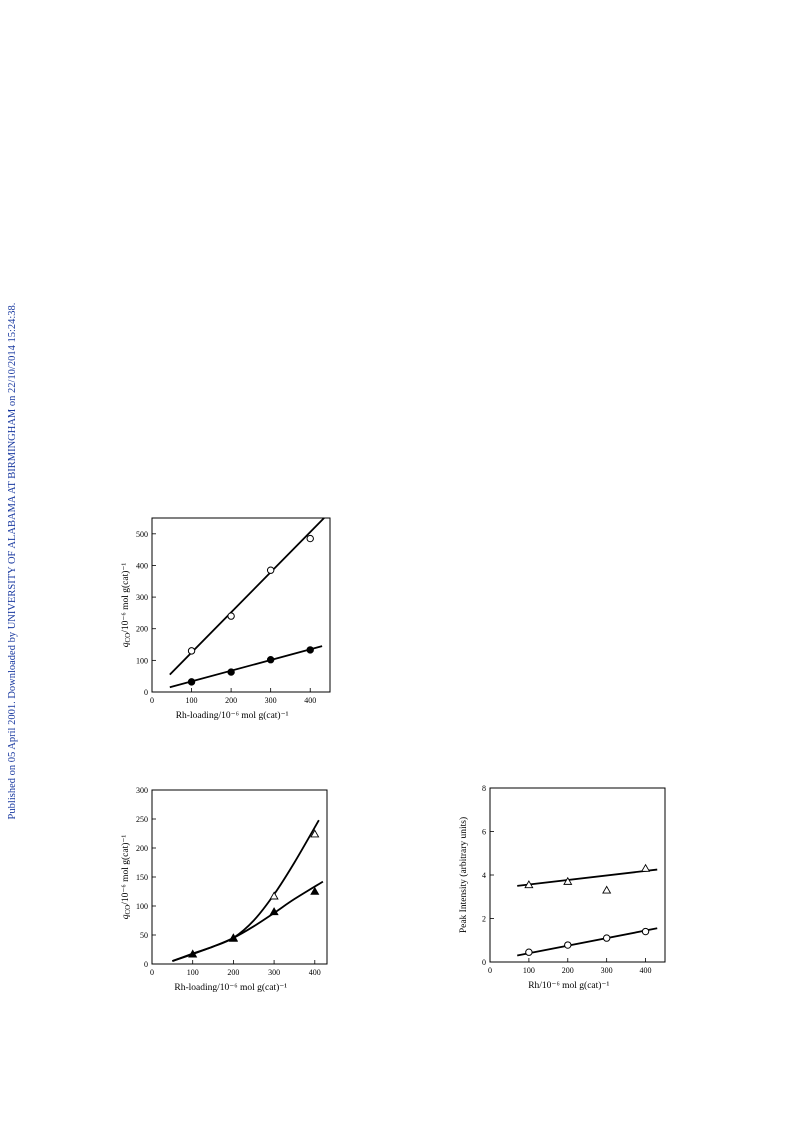 Image resolution: width=793 pixels, height=1121 pixels. I want to click on chart-1-y-tick-label: 0, so click(146, 692).